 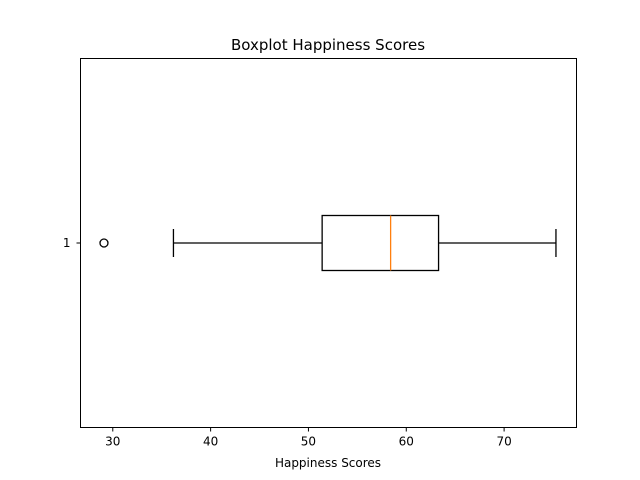 What do you see at coordinates (67, 243) in the screenshot?
I see `y-tick-label: 1` at bounding box center [67, 243].